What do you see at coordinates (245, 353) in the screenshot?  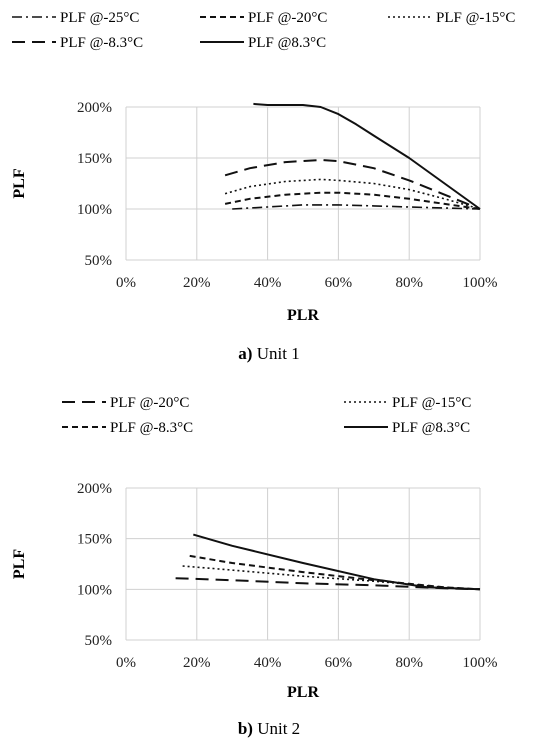 I see `caption-label: a)` at bounding box center [245, 353].